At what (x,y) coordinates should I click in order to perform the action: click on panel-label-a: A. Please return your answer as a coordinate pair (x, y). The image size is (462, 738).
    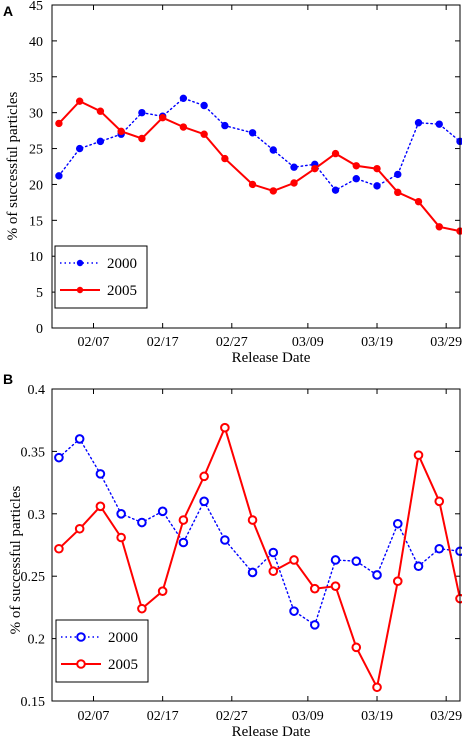
    Looking at the image, I should click on (8, 11).